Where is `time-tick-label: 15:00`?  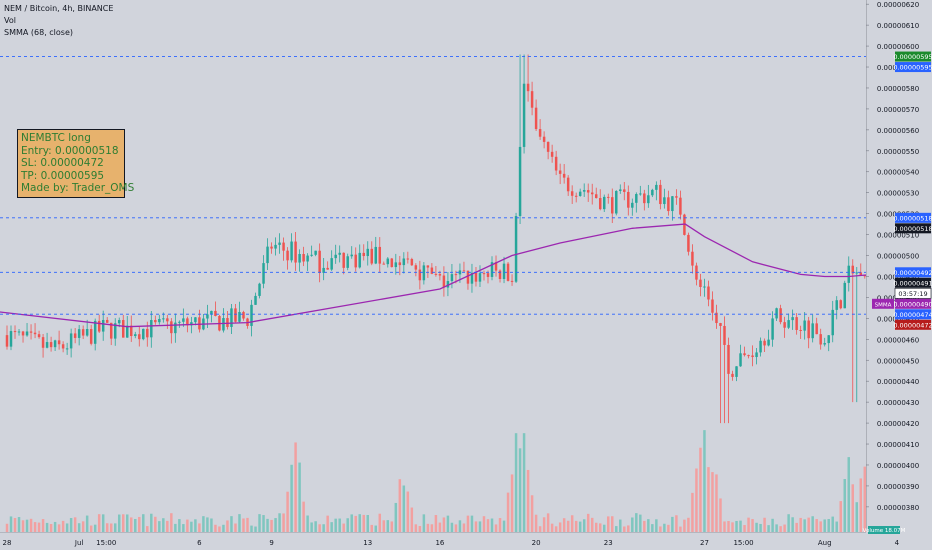 time-tick-label: 15:00 is located at coordinates (106, 543).